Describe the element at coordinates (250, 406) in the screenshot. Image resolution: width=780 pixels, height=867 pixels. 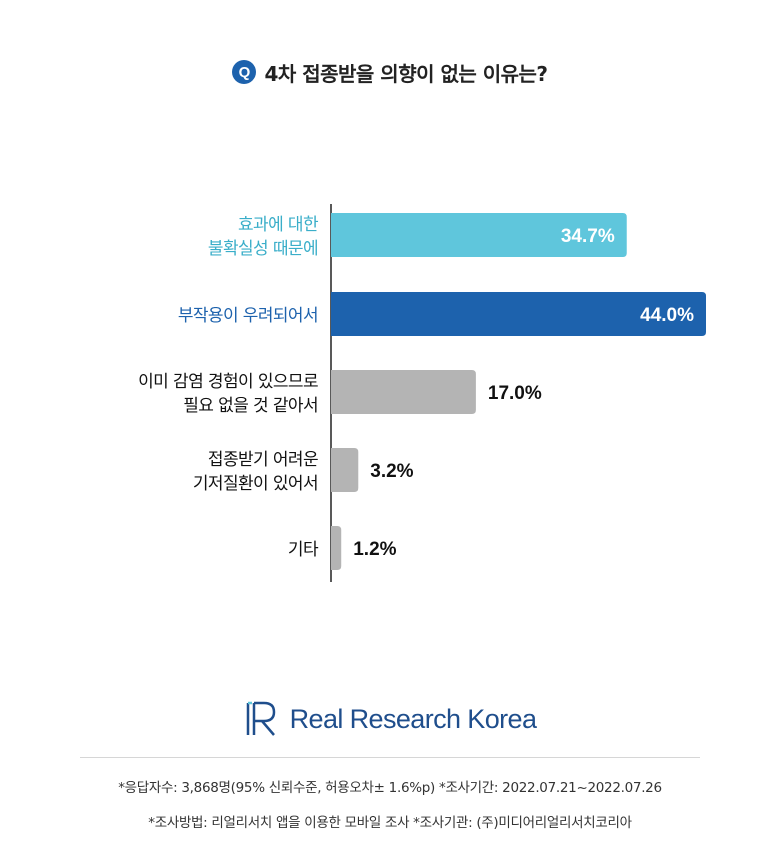
I see `category-label: 필요 없을 것 같아서` at that location.